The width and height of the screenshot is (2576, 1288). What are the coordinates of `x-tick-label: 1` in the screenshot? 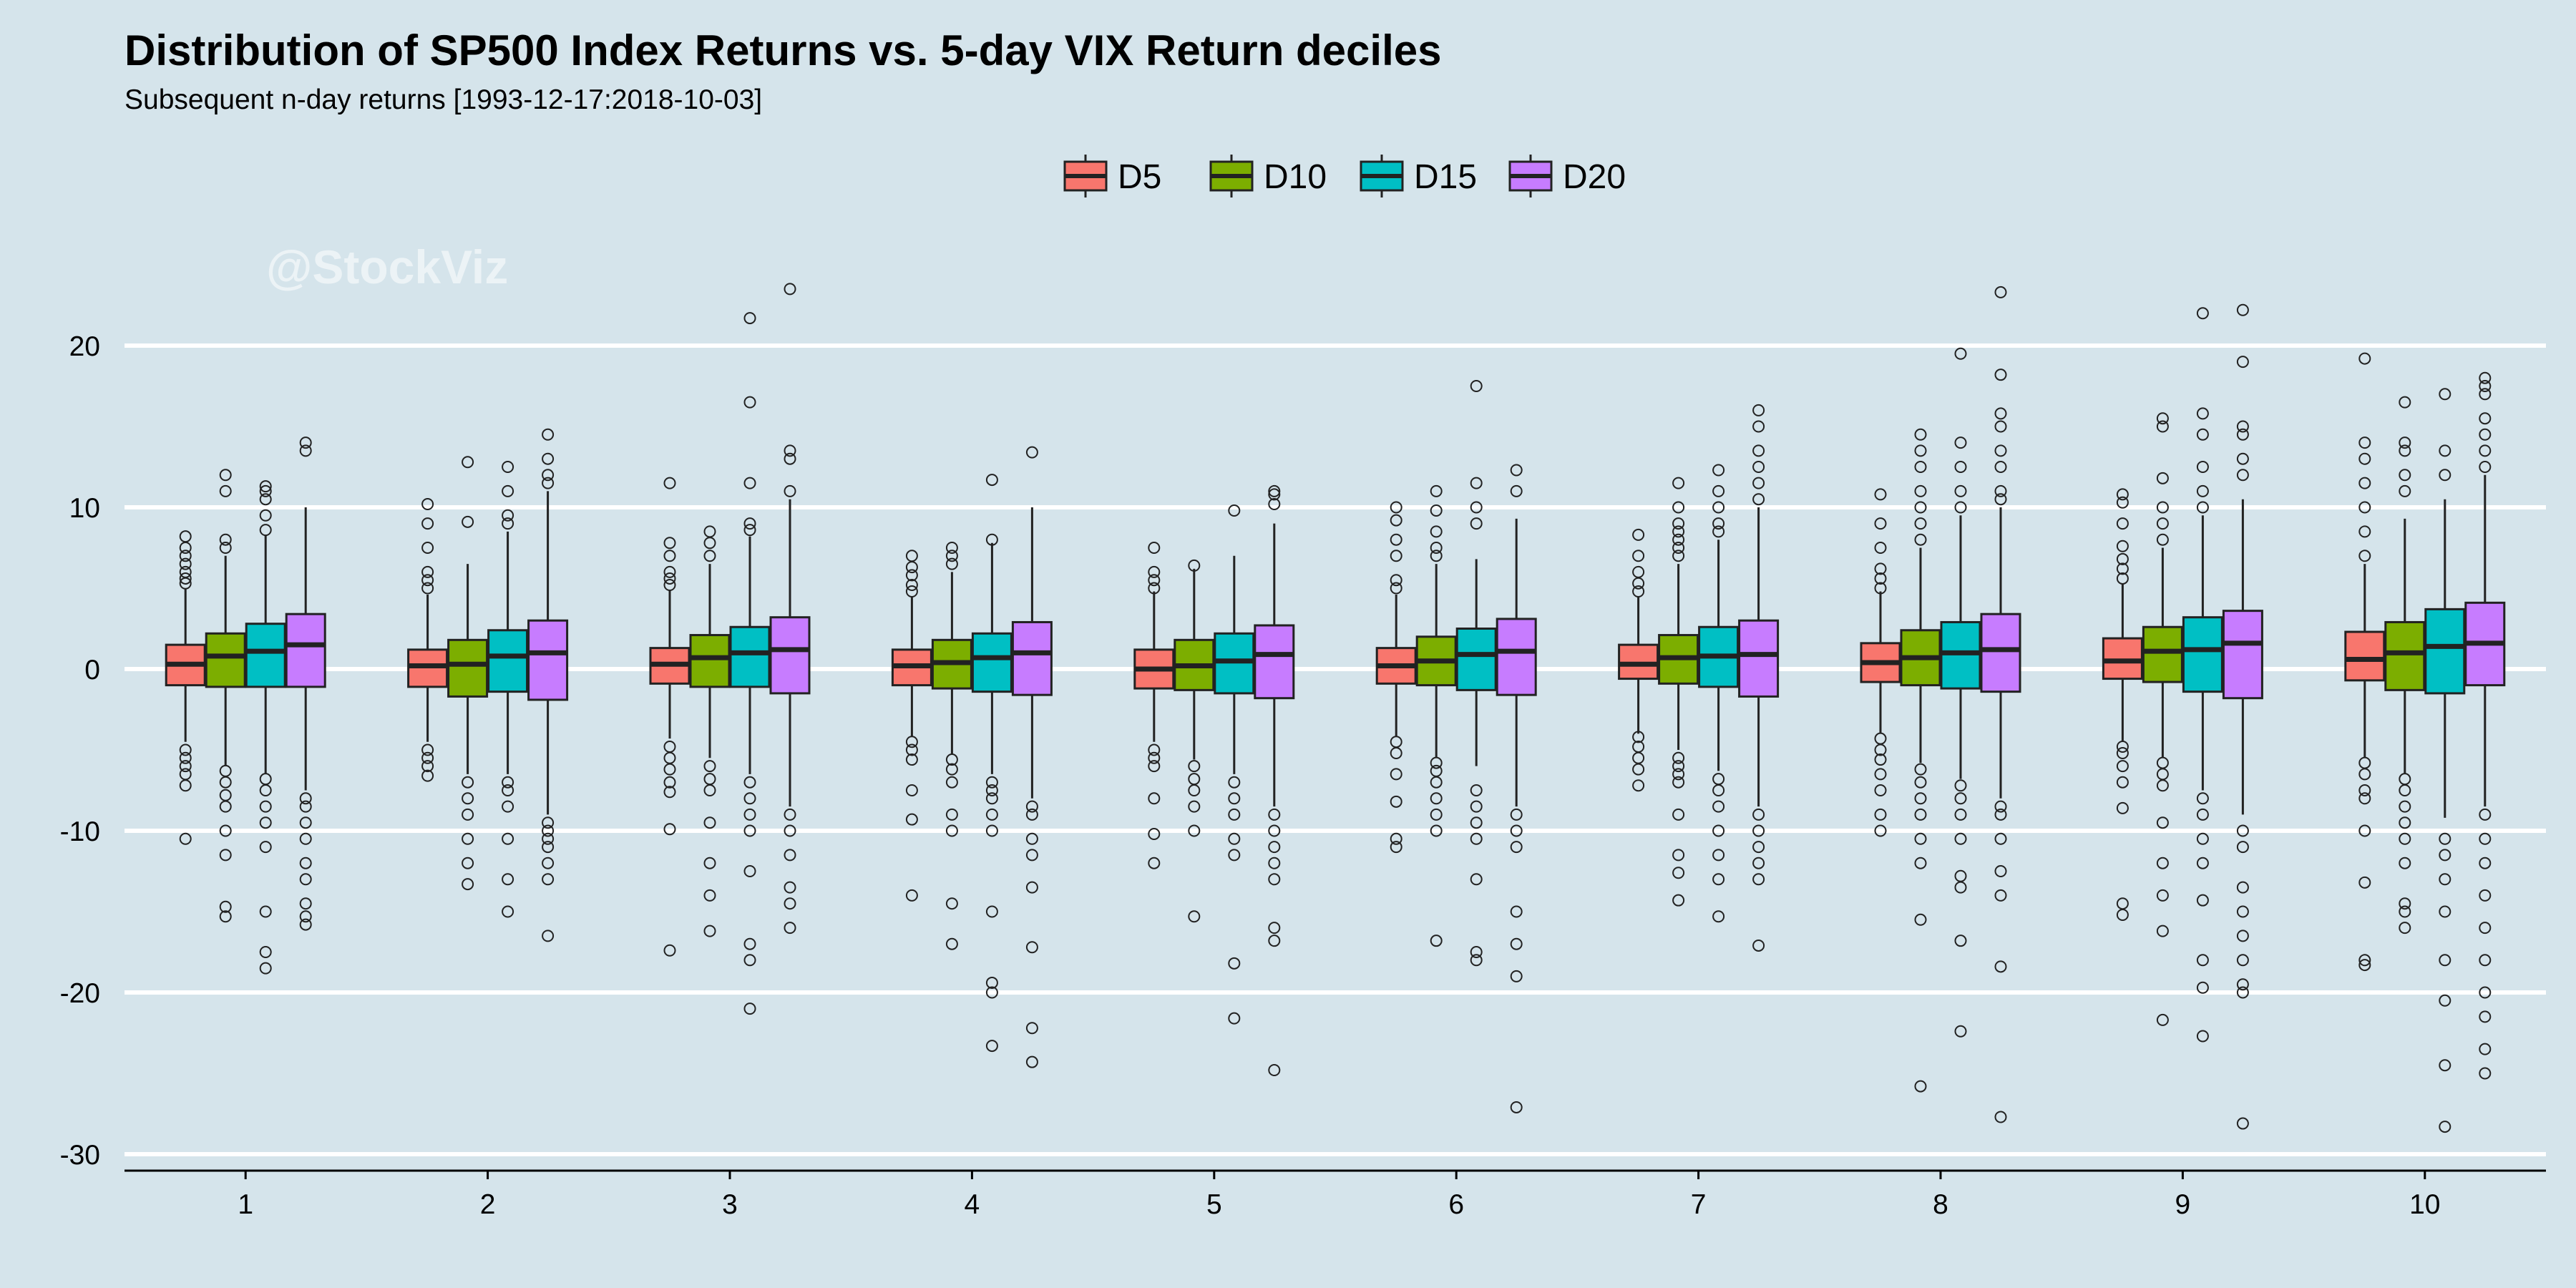 It's located at (245, 1204).